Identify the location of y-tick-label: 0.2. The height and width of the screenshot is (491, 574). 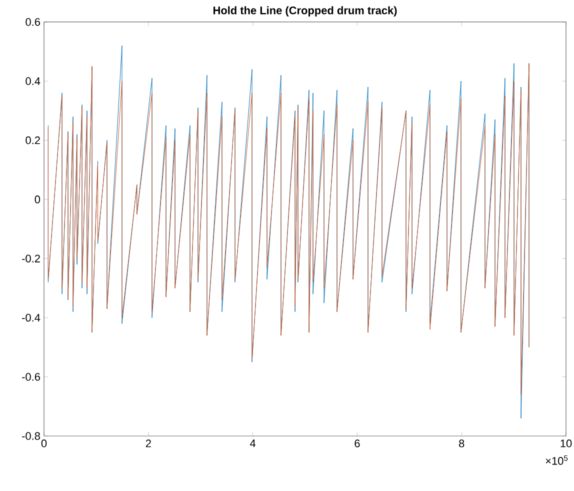
(33, 140).